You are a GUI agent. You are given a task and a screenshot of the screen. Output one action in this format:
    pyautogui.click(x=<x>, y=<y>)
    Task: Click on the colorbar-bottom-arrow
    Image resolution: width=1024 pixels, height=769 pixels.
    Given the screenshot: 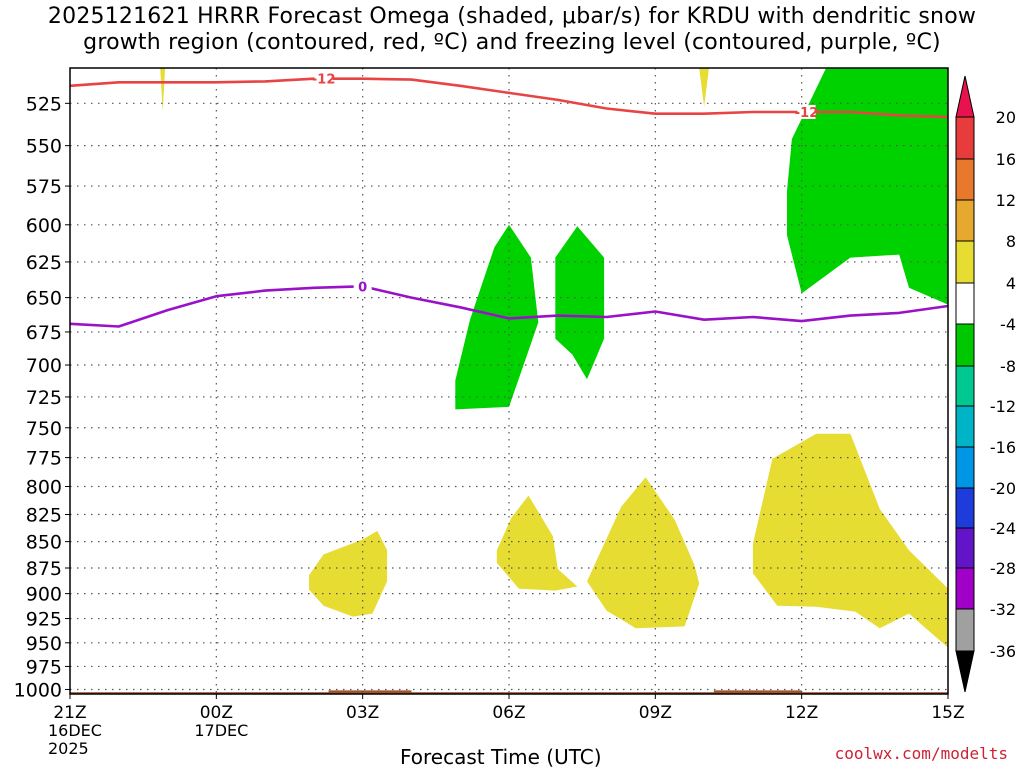 What is the action you would take?
    pyautogui.click(x=965, y=671)
    